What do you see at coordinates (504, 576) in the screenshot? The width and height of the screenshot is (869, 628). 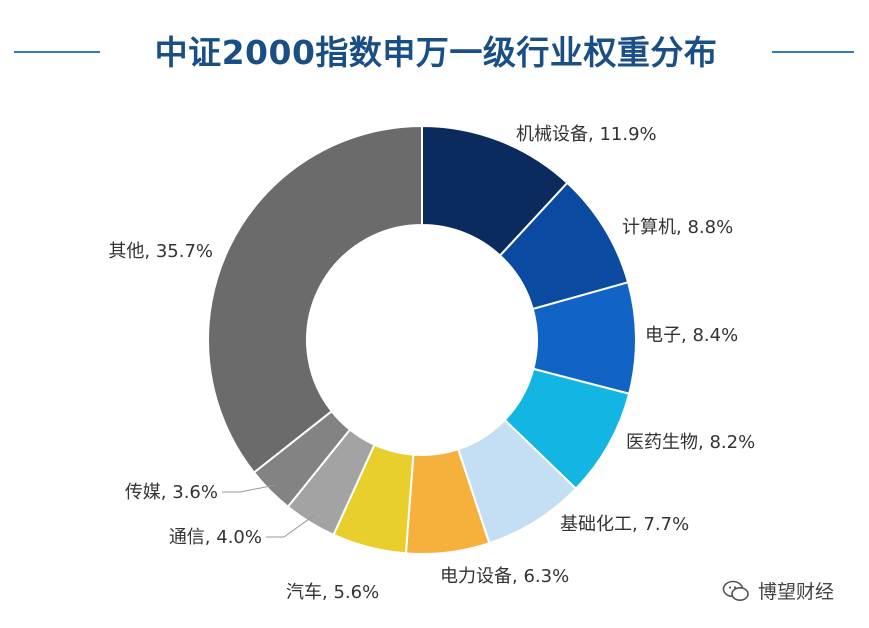 I see `data-label-6: 电力设备, 6.3%` at bounding box center [504, 576].